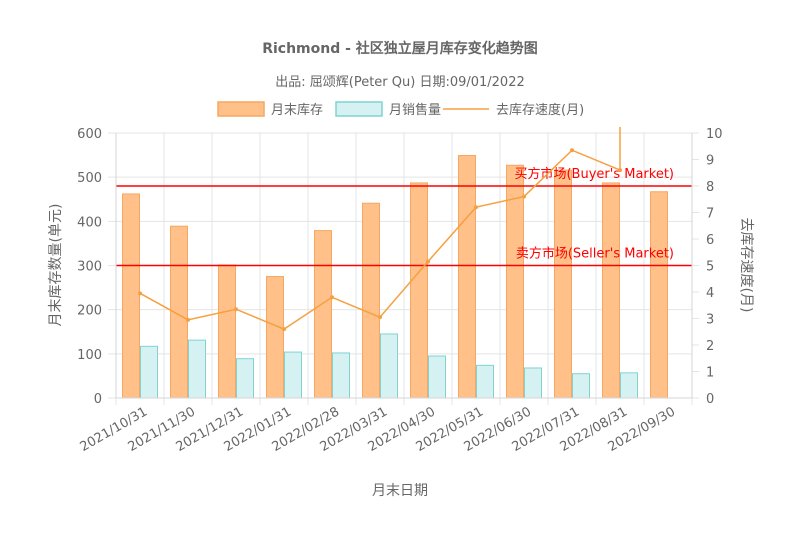 This screenshot has height=533, width=800. What do you see at coordinates (710, 320) in the screenshot?
I see `y2-tick-label: 3` at bounding box center [710, 320].